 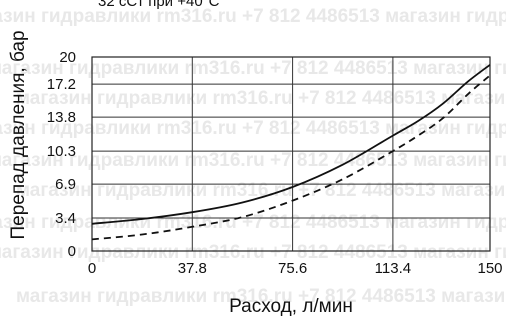 I want to click on y-tick-label: 20, so click(x=67, y=57).